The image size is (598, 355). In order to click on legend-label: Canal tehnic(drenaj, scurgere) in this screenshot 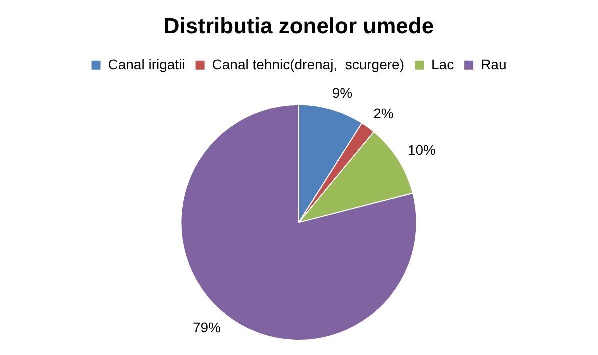, I will do `click(308, 64)`.